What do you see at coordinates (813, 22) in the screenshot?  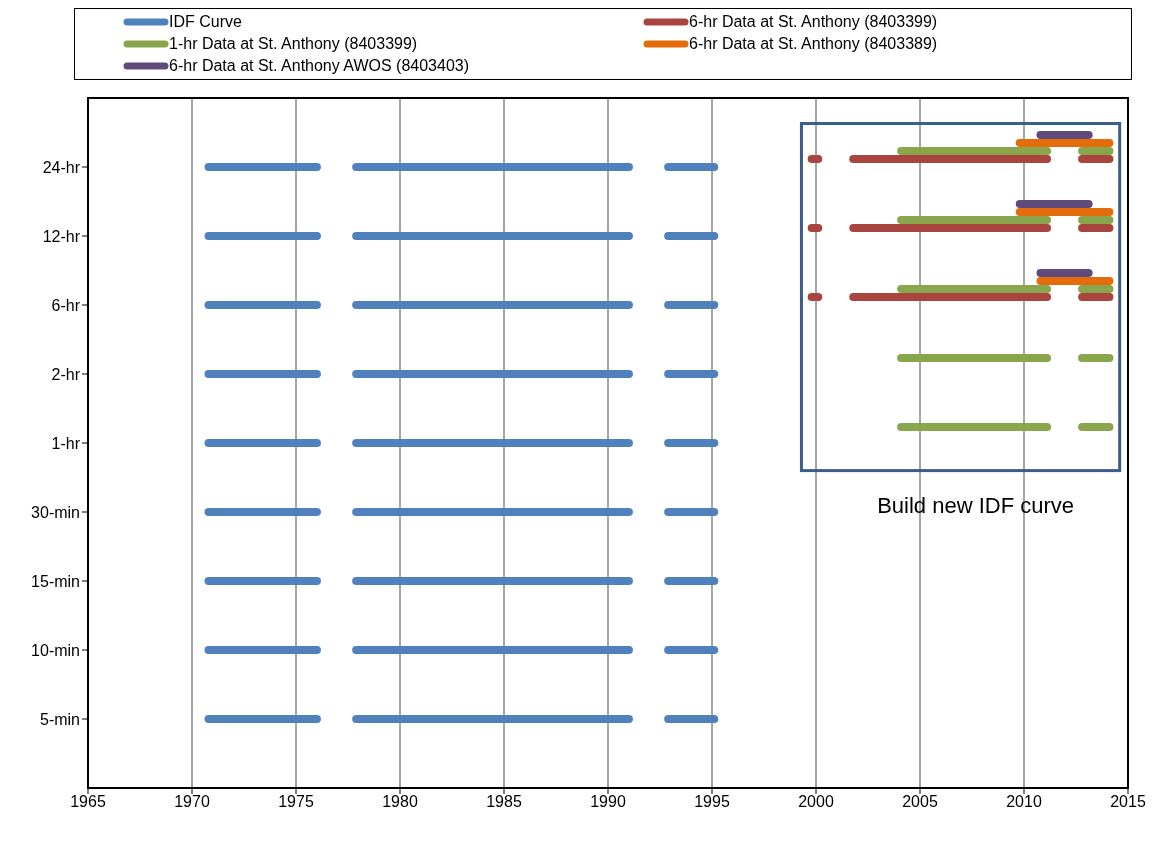 I see `legend-label: 6-hr Data at St. Anthony (8403399)` at bounding box center [813, 22].